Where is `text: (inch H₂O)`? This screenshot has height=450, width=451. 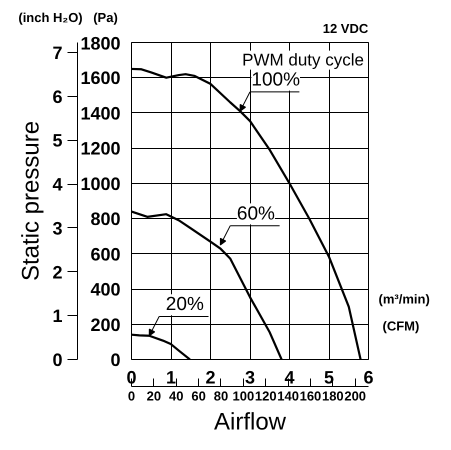 text: (inch H₂O) is located at coordinates (50, 17).